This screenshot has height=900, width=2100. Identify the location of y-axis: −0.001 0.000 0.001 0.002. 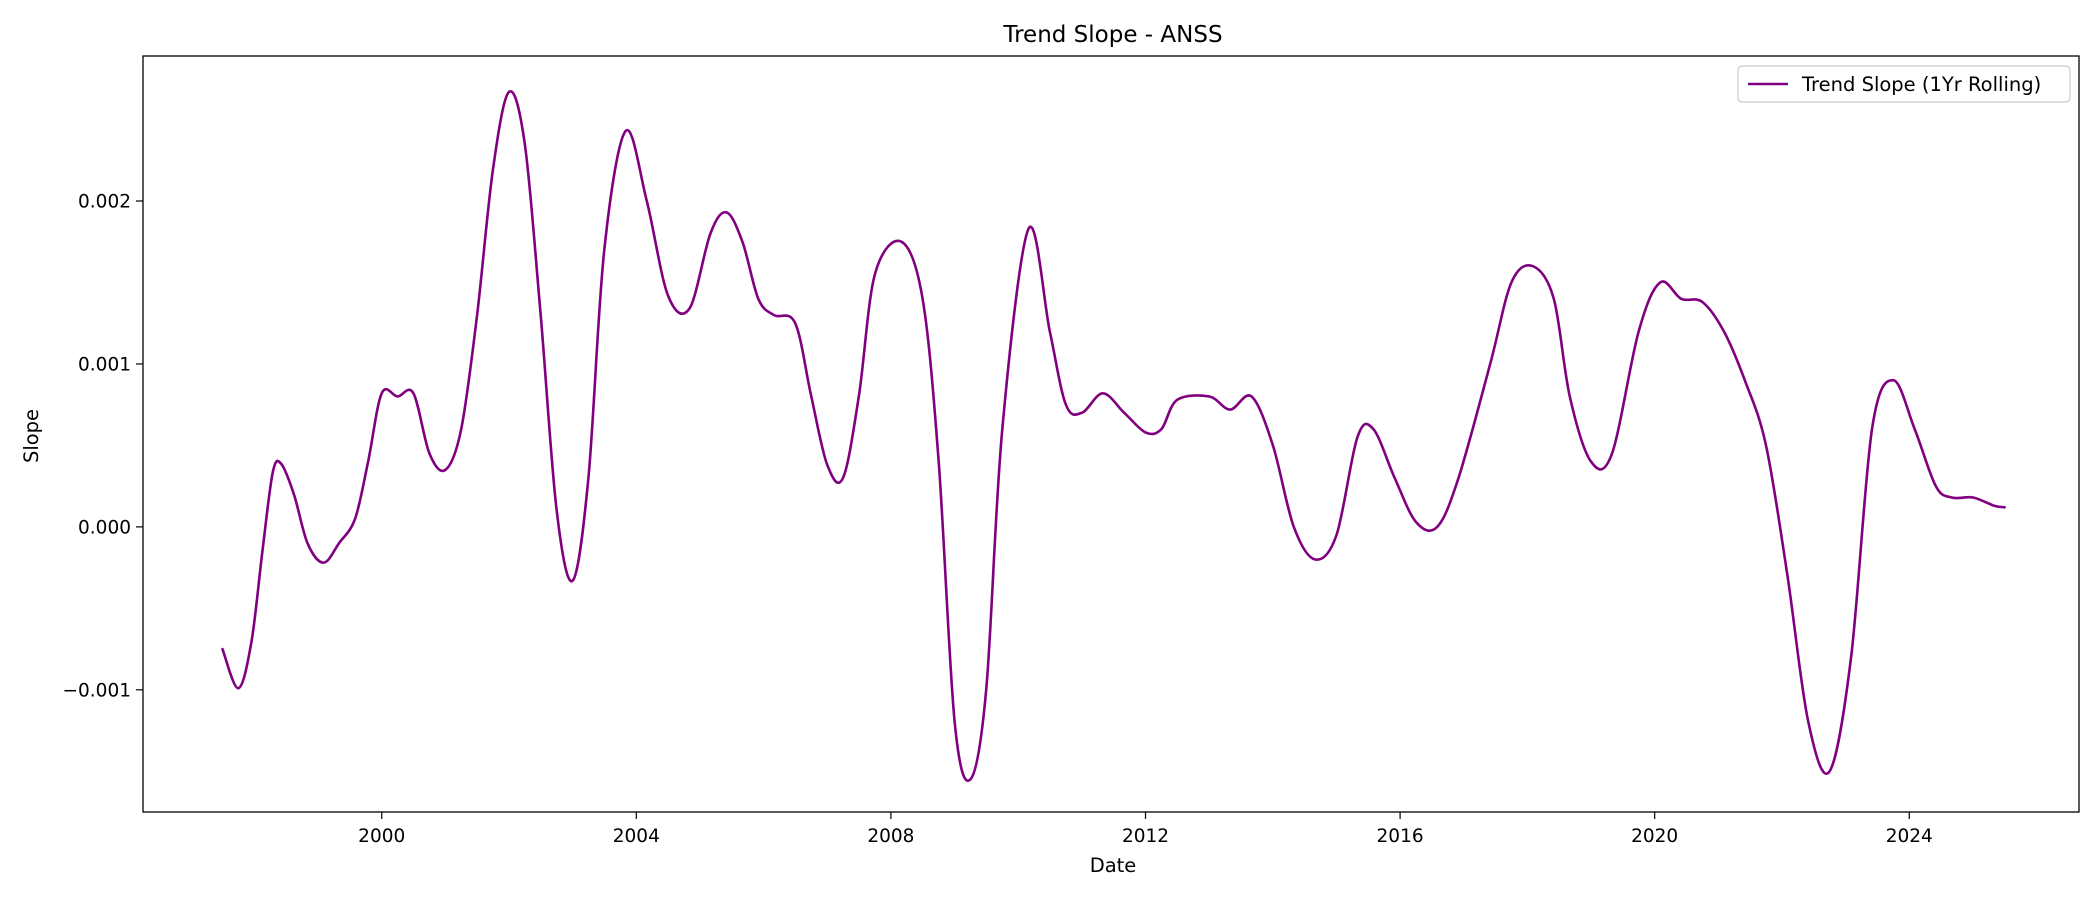
(103, 446).